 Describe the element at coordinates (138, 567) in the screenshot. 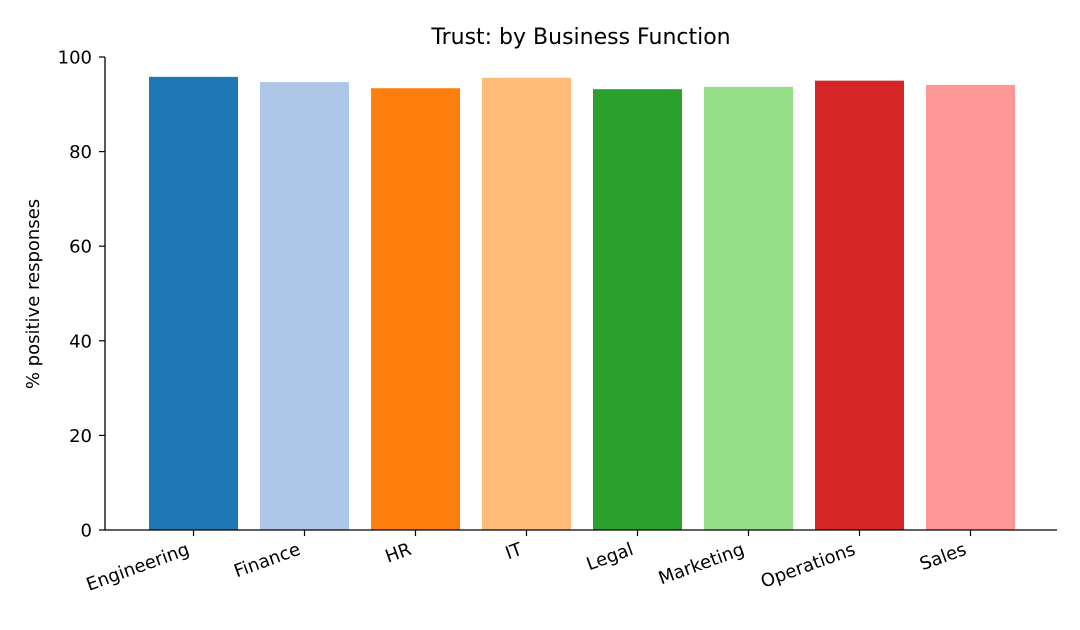

I see `x-tick-label-engineering: Engineering` at that location.